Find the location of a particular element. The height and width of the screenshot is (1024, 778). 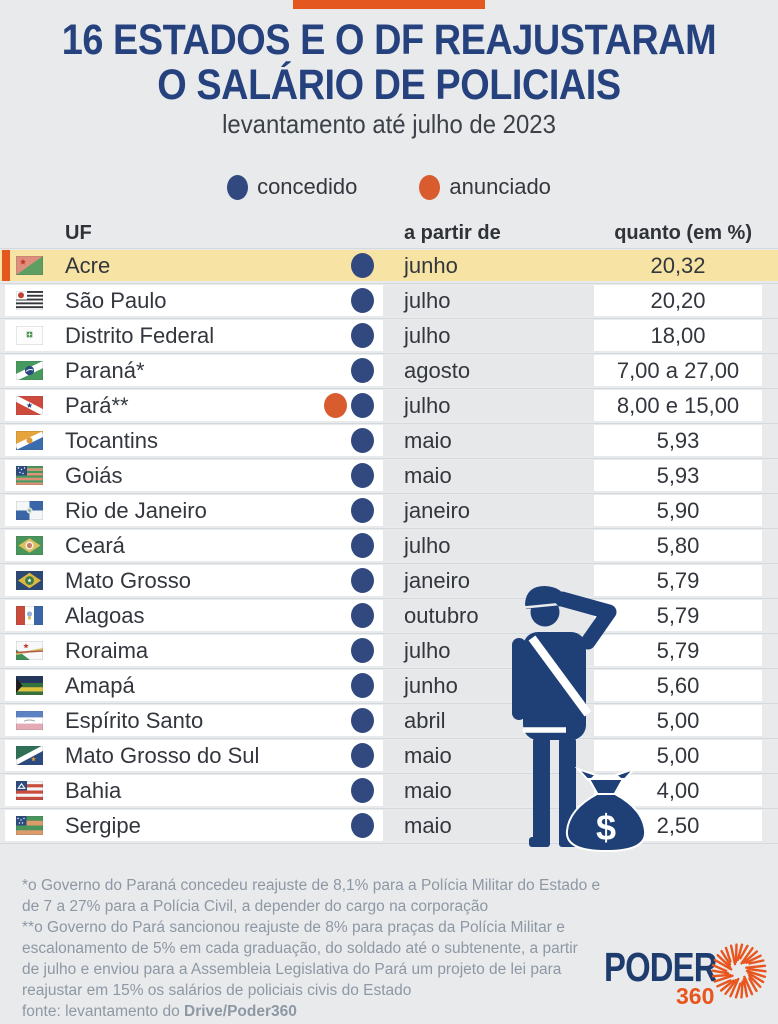

state-name: Distrito Federal is located at coordinates (140, 335).